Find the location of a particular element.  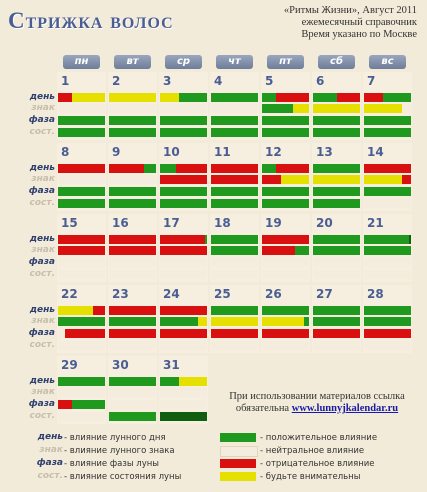

day-number: 18 is located at coordinates (222, 223).